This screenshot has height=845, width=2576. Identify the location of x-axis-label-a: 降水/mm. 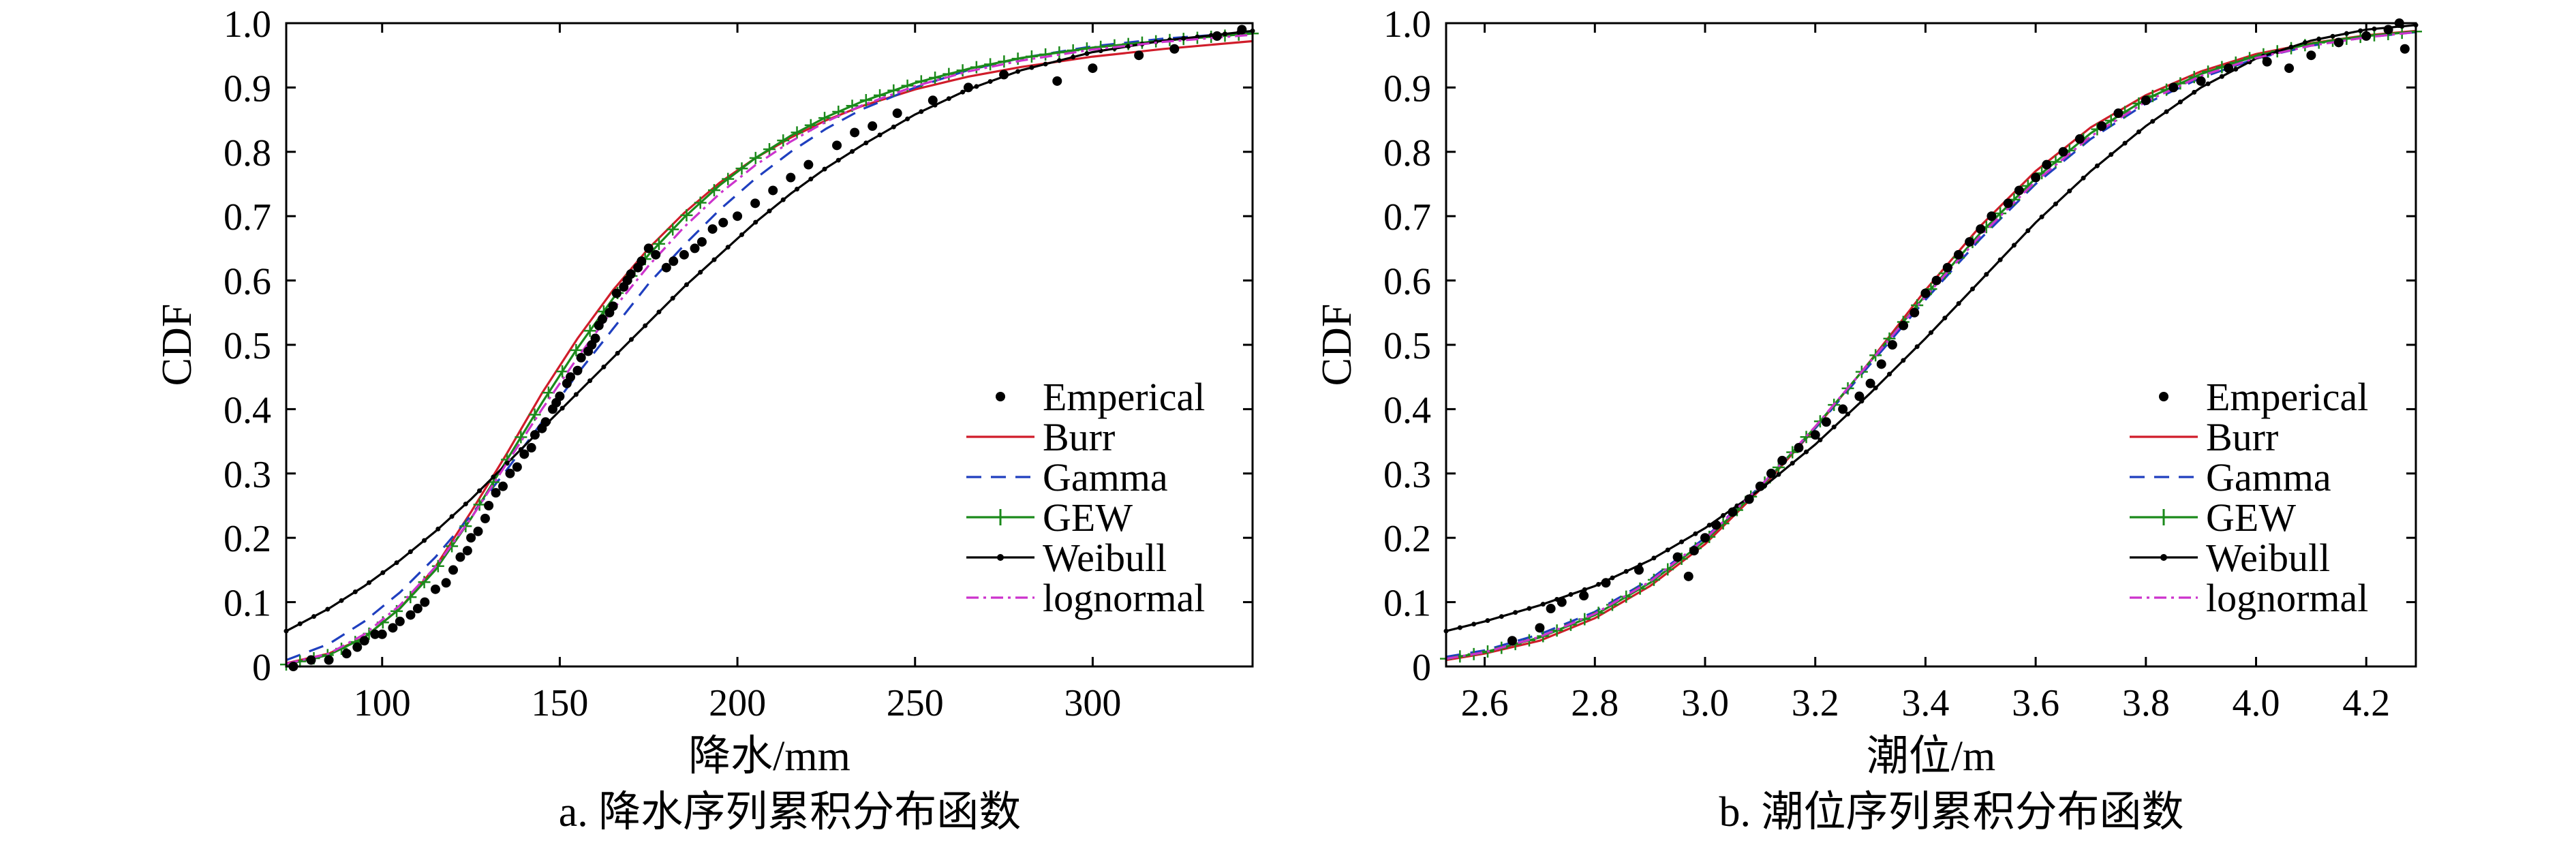
(769, 756).